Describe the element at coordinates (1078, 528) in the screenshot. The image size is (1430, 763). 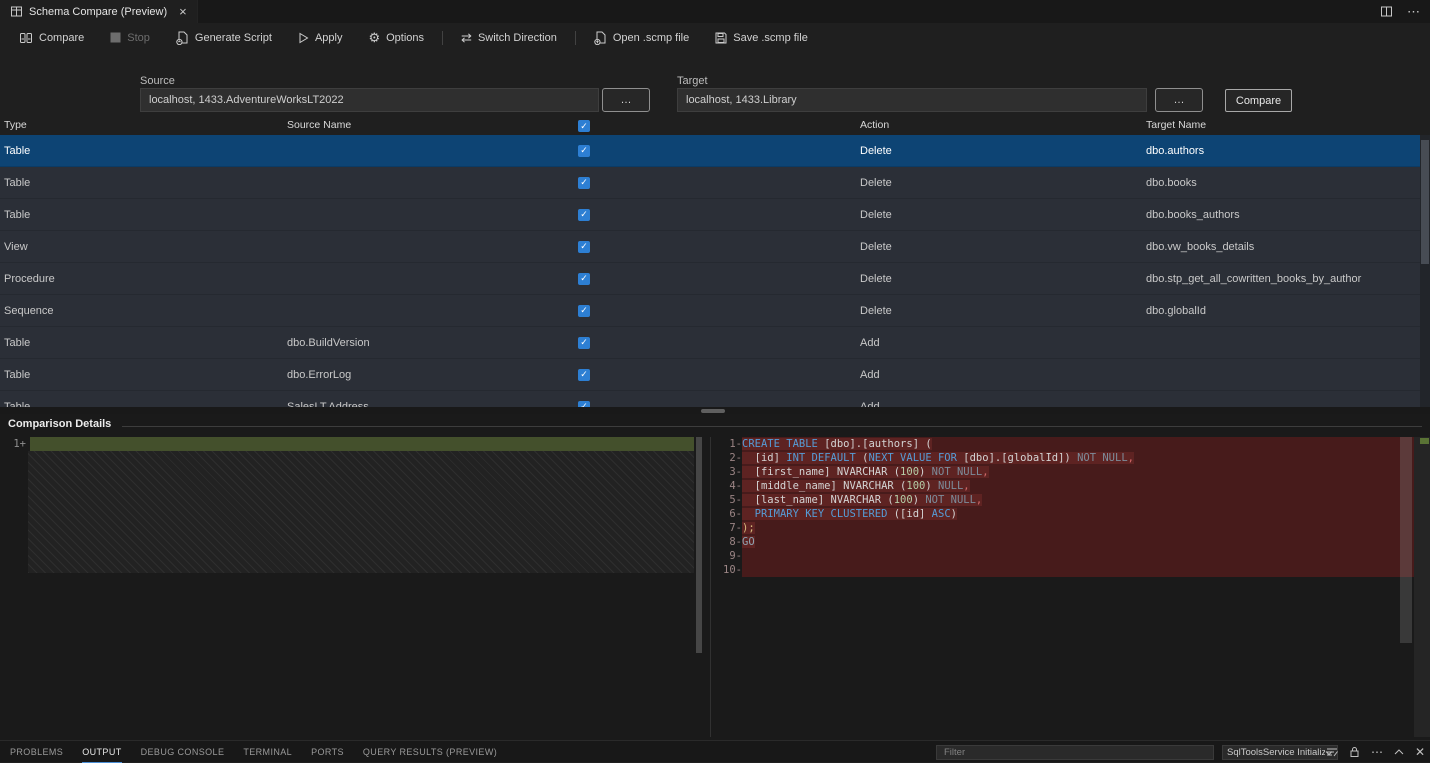
I see `diff-line-code: );` at that location.